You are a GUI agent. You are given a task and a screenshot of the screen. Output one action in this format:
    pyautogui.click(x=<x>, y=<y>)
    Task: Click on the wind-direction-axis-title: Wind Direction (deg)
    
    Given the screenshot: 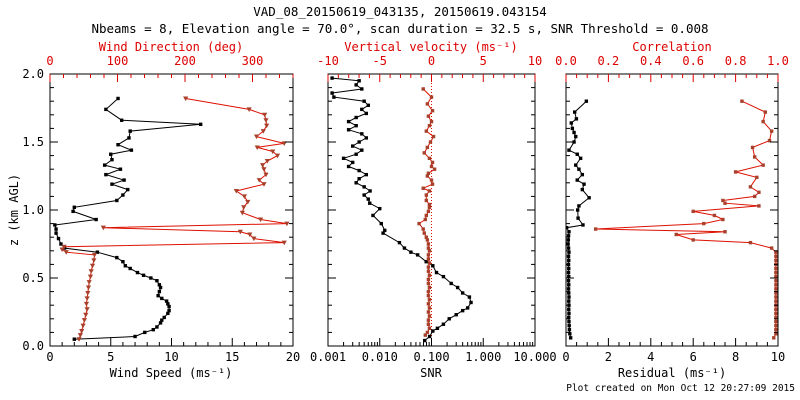 What is the action you would take?
    pyautogui.click(x=171, y=47)
    